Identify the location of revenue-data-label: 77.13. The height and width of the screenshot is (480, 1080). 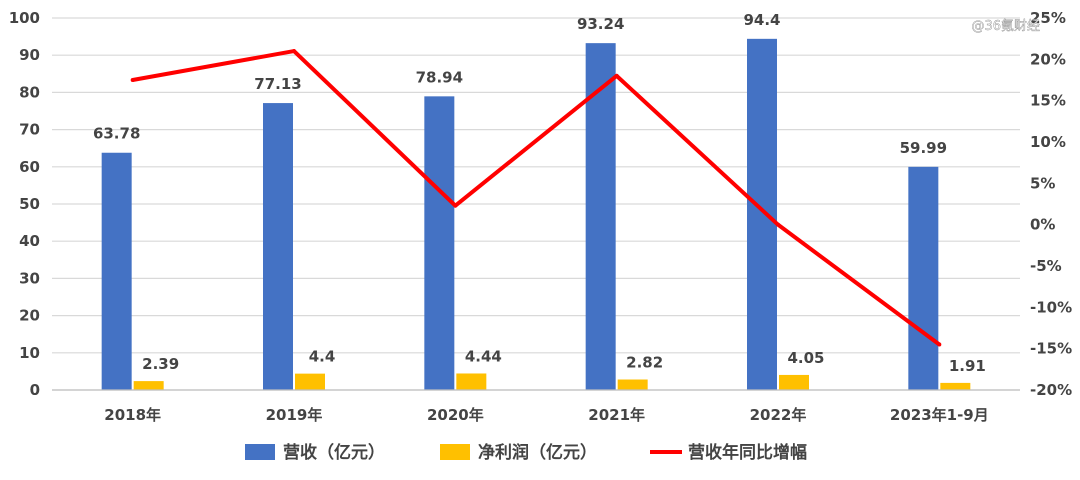
(277, 84).